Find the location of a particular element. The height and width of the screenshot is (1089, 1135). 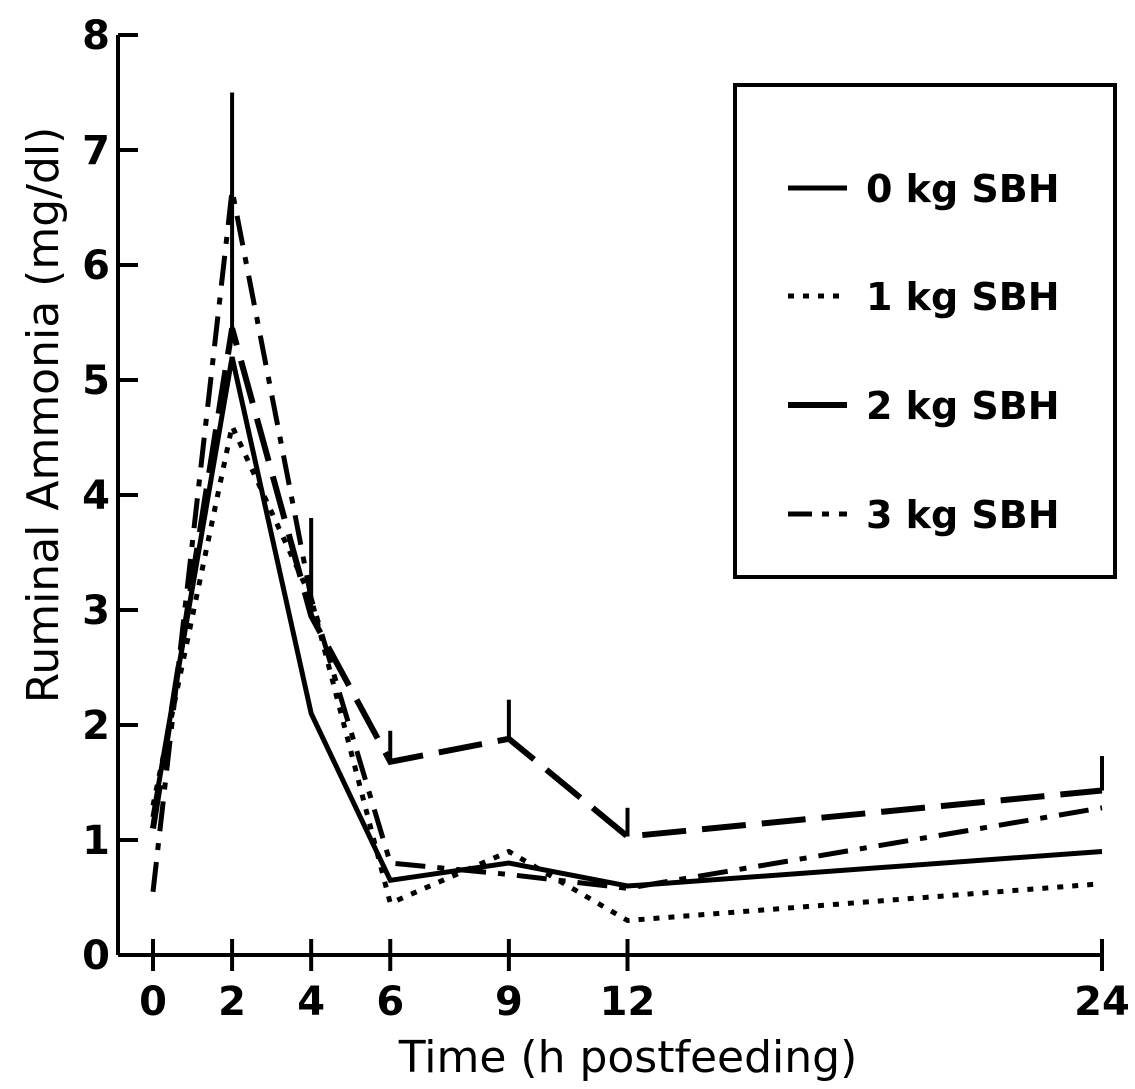

y-tick-label: 2 is located at coordinates (96, 726).